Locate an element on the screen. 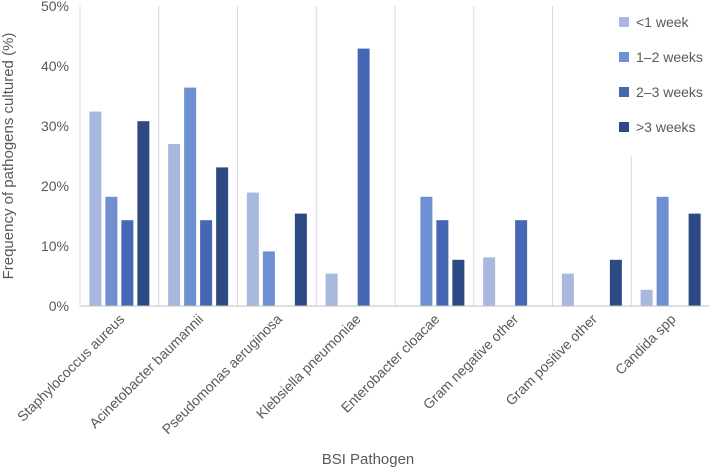 The width and height of the screenshot is (709, 469). y-tick-label: 10% is located at coordinates (55, 246).